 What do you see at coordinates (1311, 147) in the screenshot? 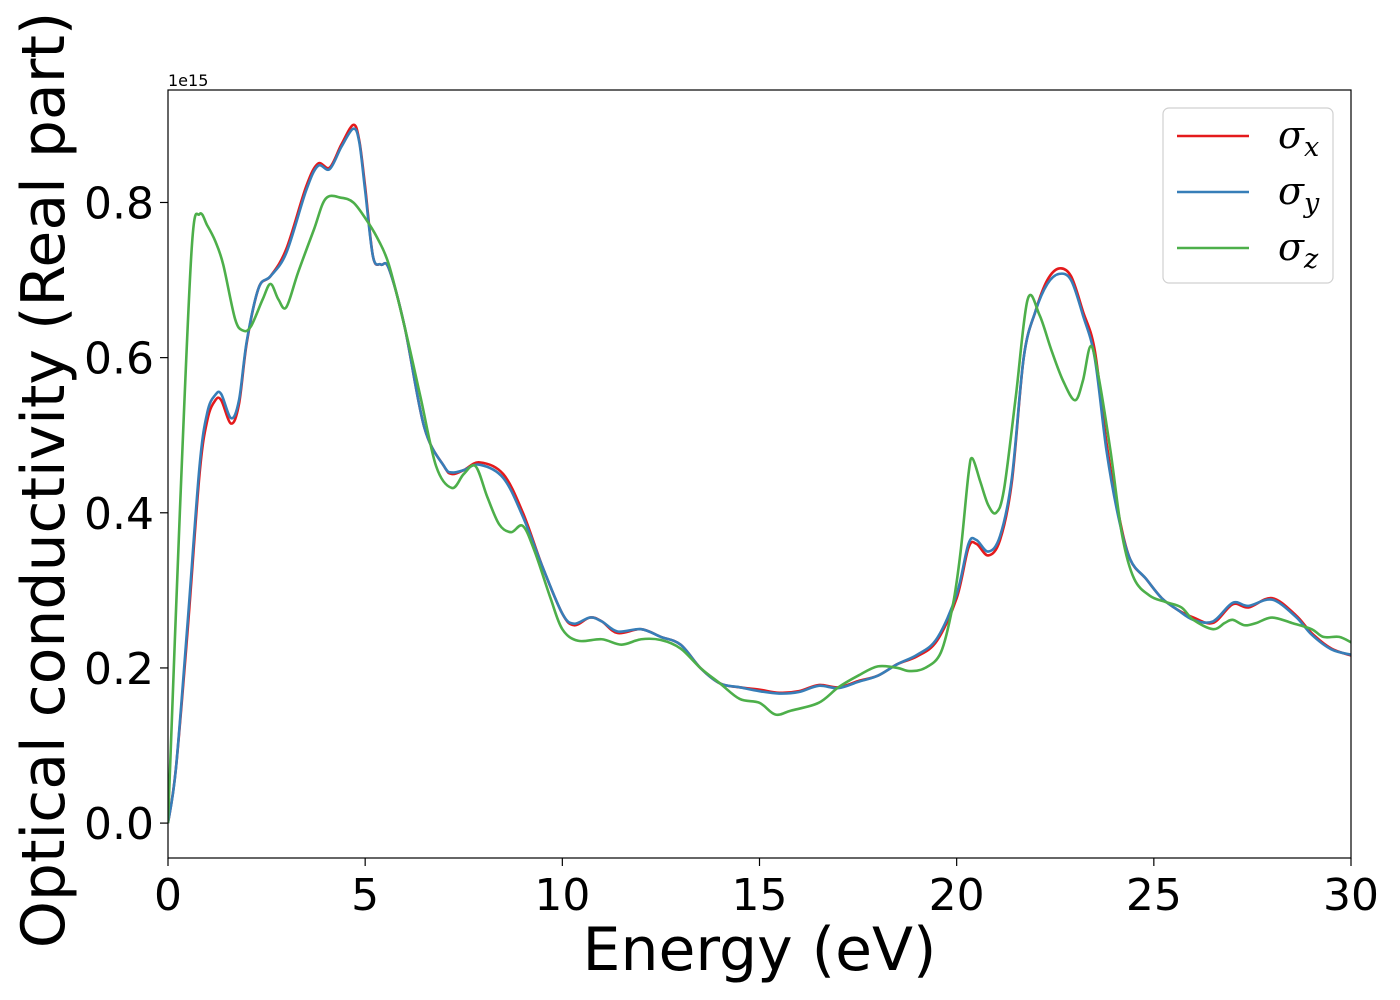
I see `legend-label-subscript: x` at bounding box center [1311, 147].